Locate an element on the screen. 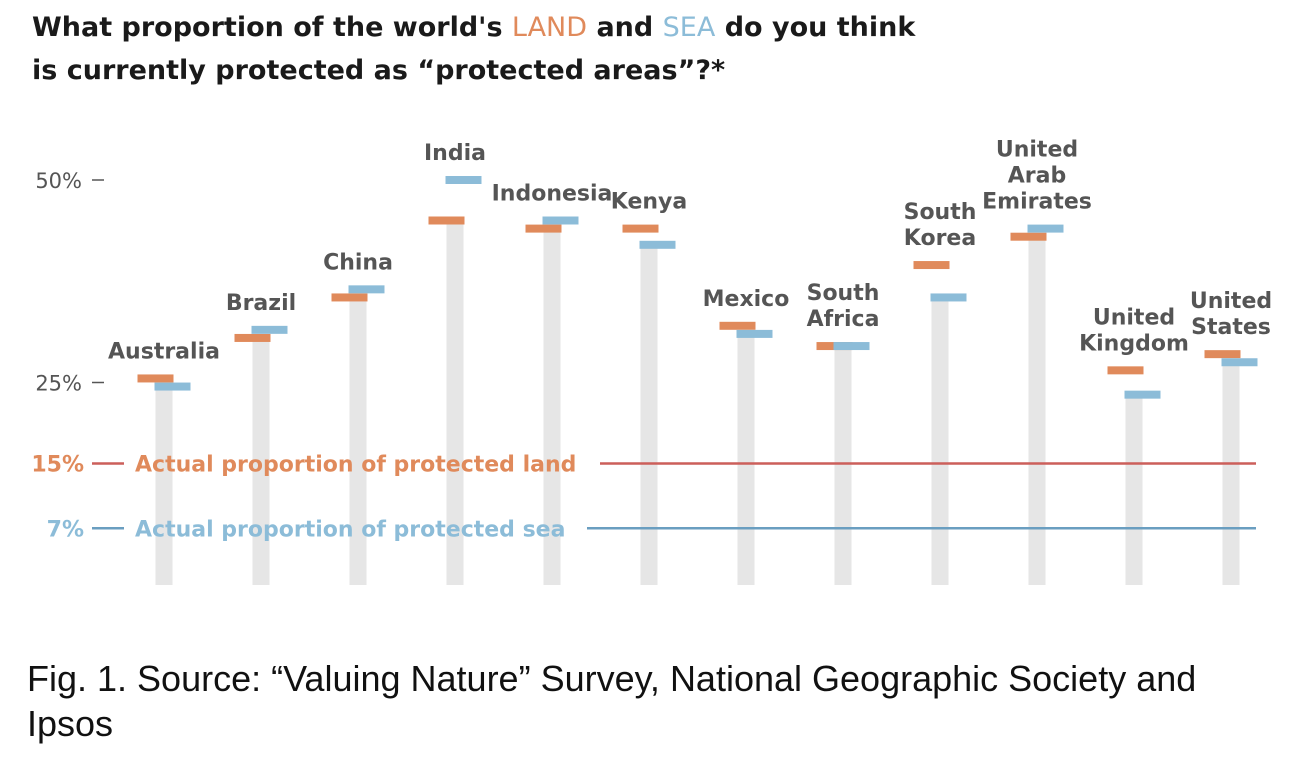 This screenshot has width=1294, height=762. category-label: Africa is located at coordinates (843, 319).